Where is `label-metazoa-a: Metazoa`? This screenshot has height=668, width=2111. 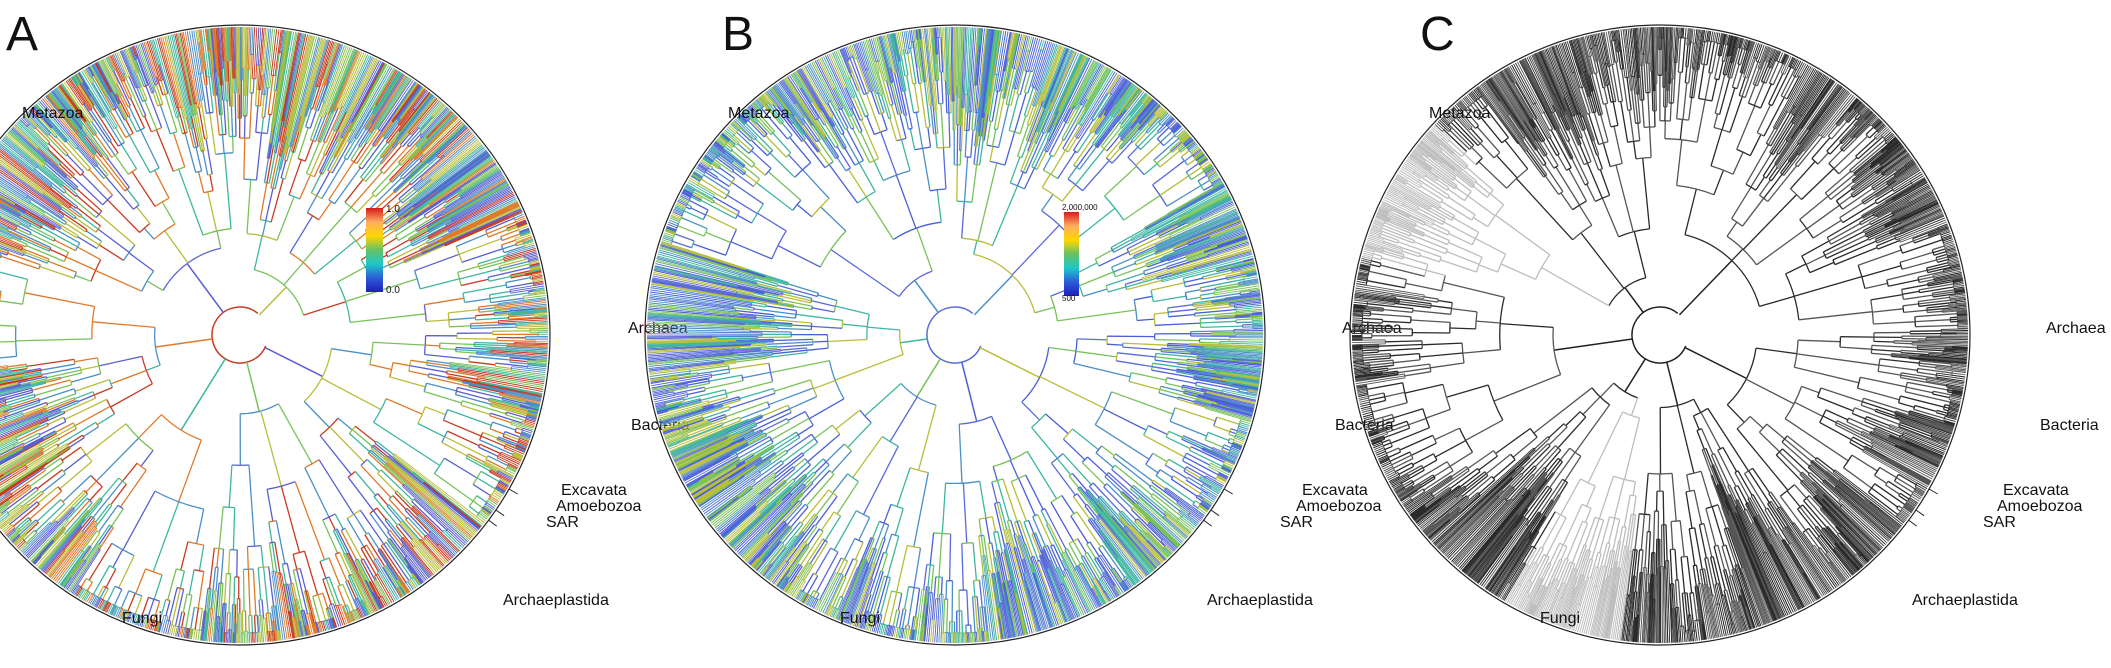
label-metazoa-a: Metazoa is located at coordinates (52, 113).